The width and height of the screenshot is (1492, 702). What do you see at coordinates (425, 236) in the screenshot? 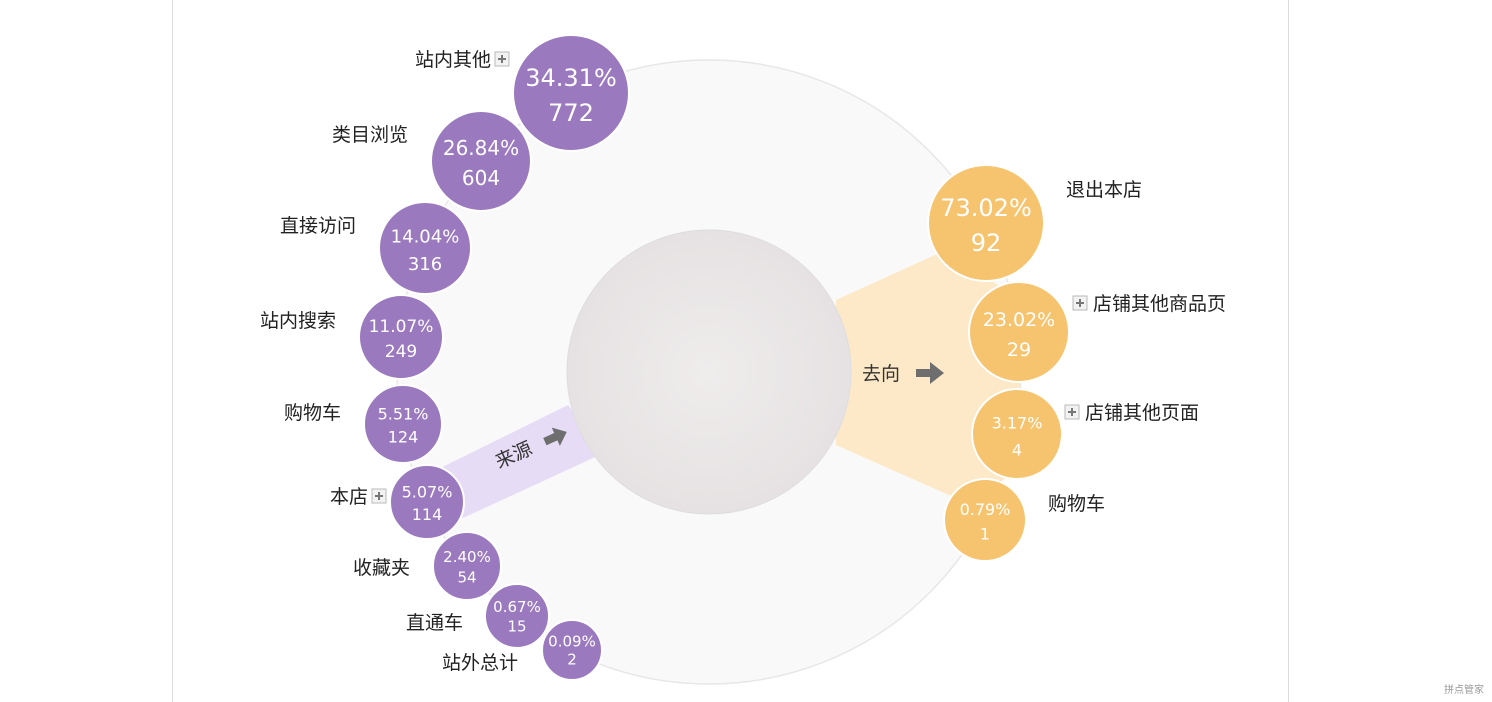
I see `source-percent: 14.04%` at bounding box center [425, 236].